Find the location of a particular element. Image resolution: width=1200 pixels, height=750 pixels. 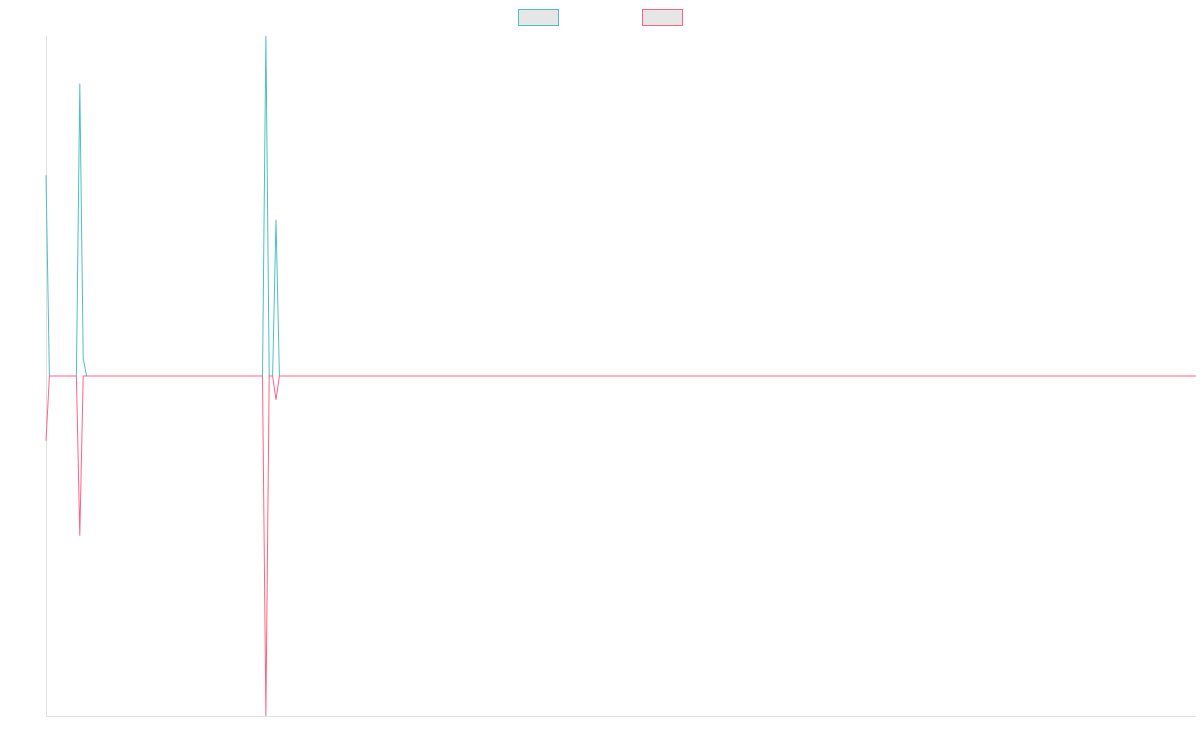

legend is located at coordinates (600, 17).